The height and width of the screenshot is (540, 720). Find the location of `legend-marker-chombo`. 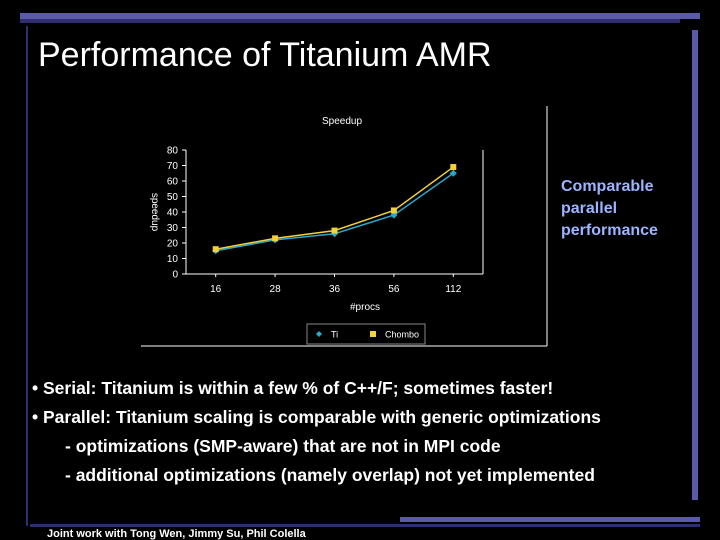

legend-marker-chombo is located at coordinates (373, 334).